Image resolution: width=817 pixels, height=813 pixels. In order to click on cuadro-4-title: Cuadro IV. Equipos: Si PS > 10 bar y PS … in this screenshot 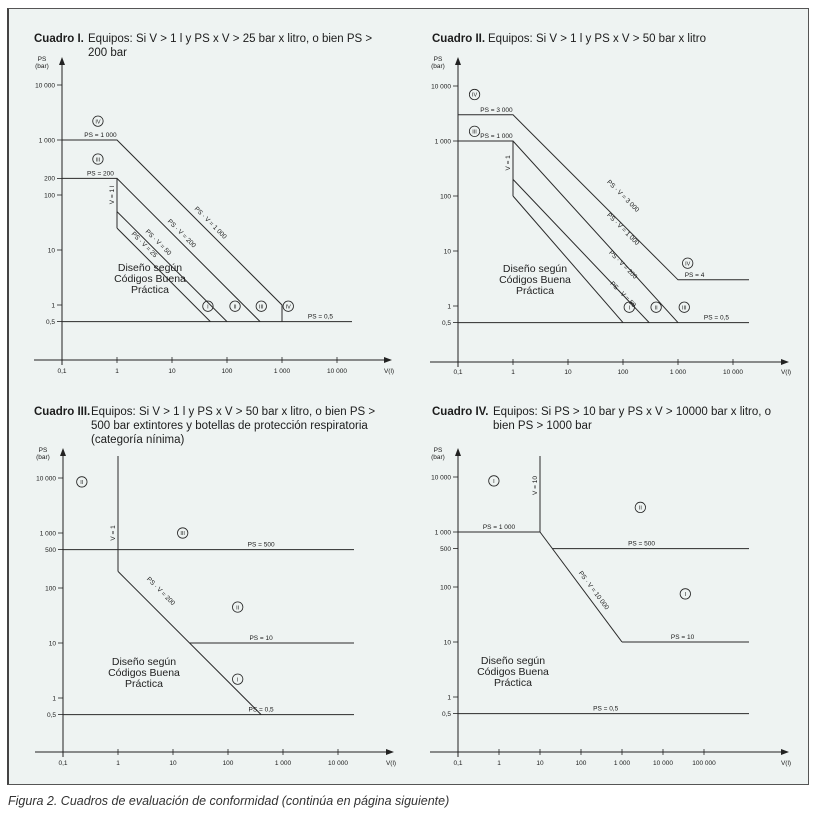, I will do `click(619, 418)`.